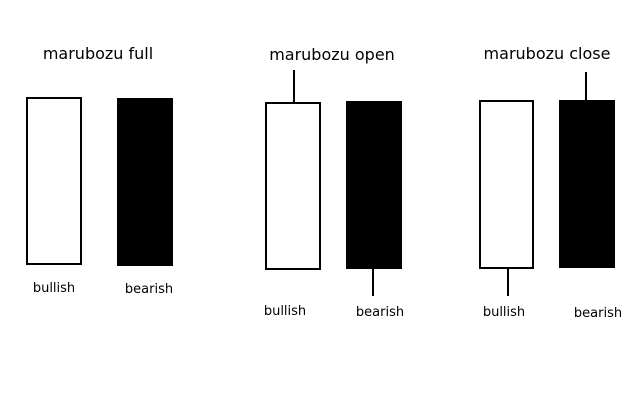 The width and height of the screenshot is (630, 417). Describe the element at coordinates (334, 182) in the screenshot. I see `group-marubozu-open: marubozu open bullish bearish` at that location.